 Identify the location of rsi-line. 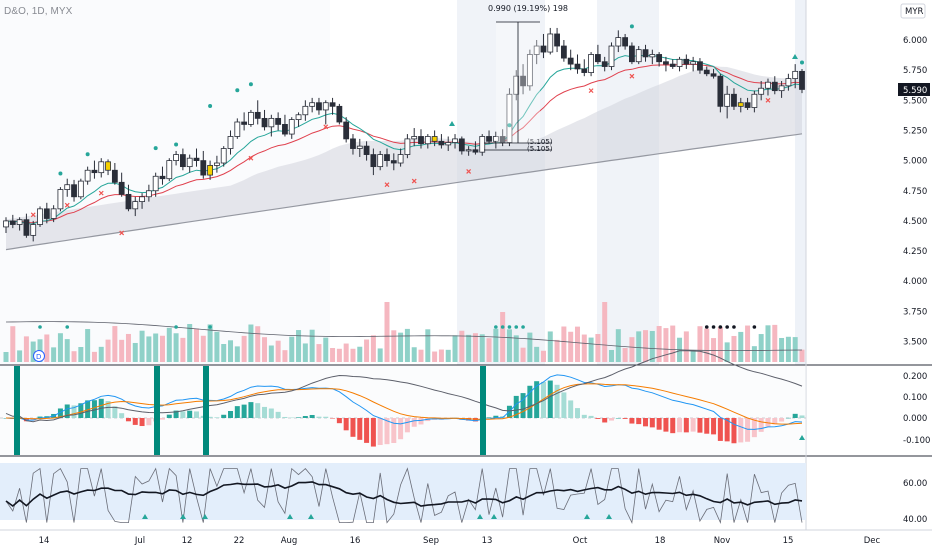
(404, 496).